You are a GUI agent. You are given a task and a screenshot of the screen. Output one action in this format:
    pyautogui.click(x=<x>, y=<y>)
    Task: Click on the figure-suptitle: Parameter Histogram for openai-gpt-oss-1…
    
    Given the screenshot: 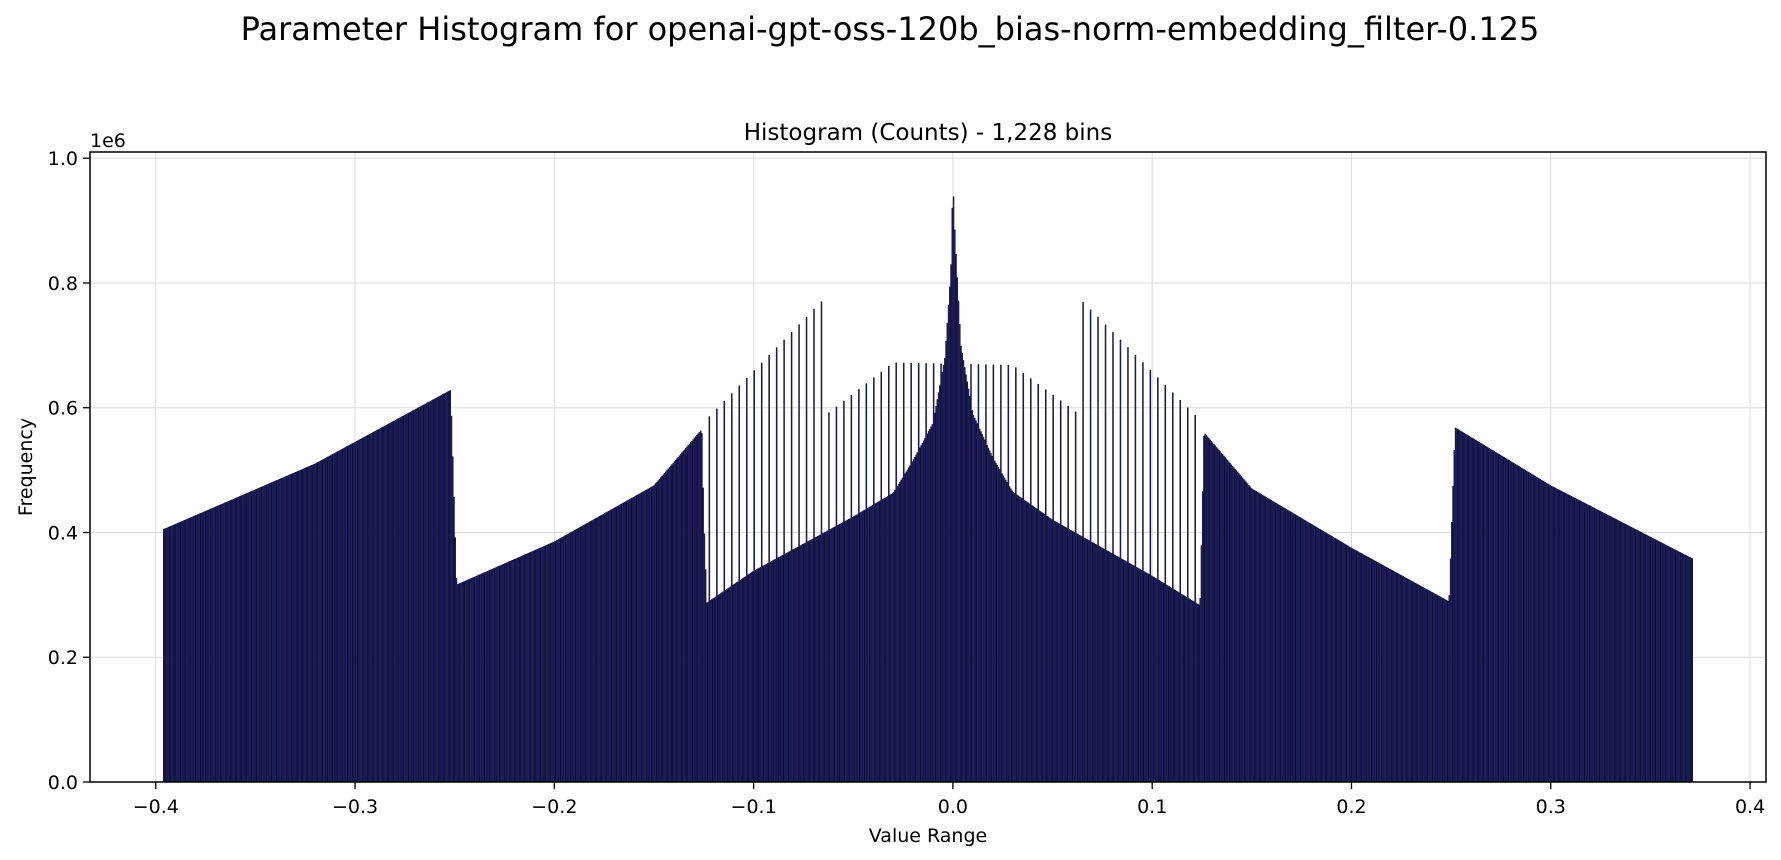 What is the action you would take?
    pyautogui.click(x=890, y=29)
    